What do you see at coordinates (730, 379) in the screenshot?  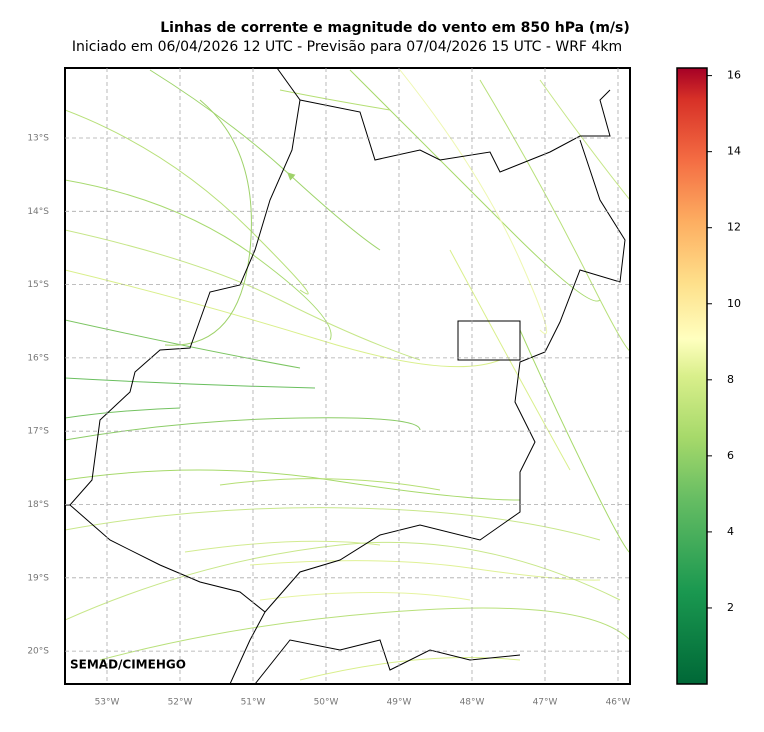 I see `colorbar-tick-label: 8` at bounding box center [730, 379].